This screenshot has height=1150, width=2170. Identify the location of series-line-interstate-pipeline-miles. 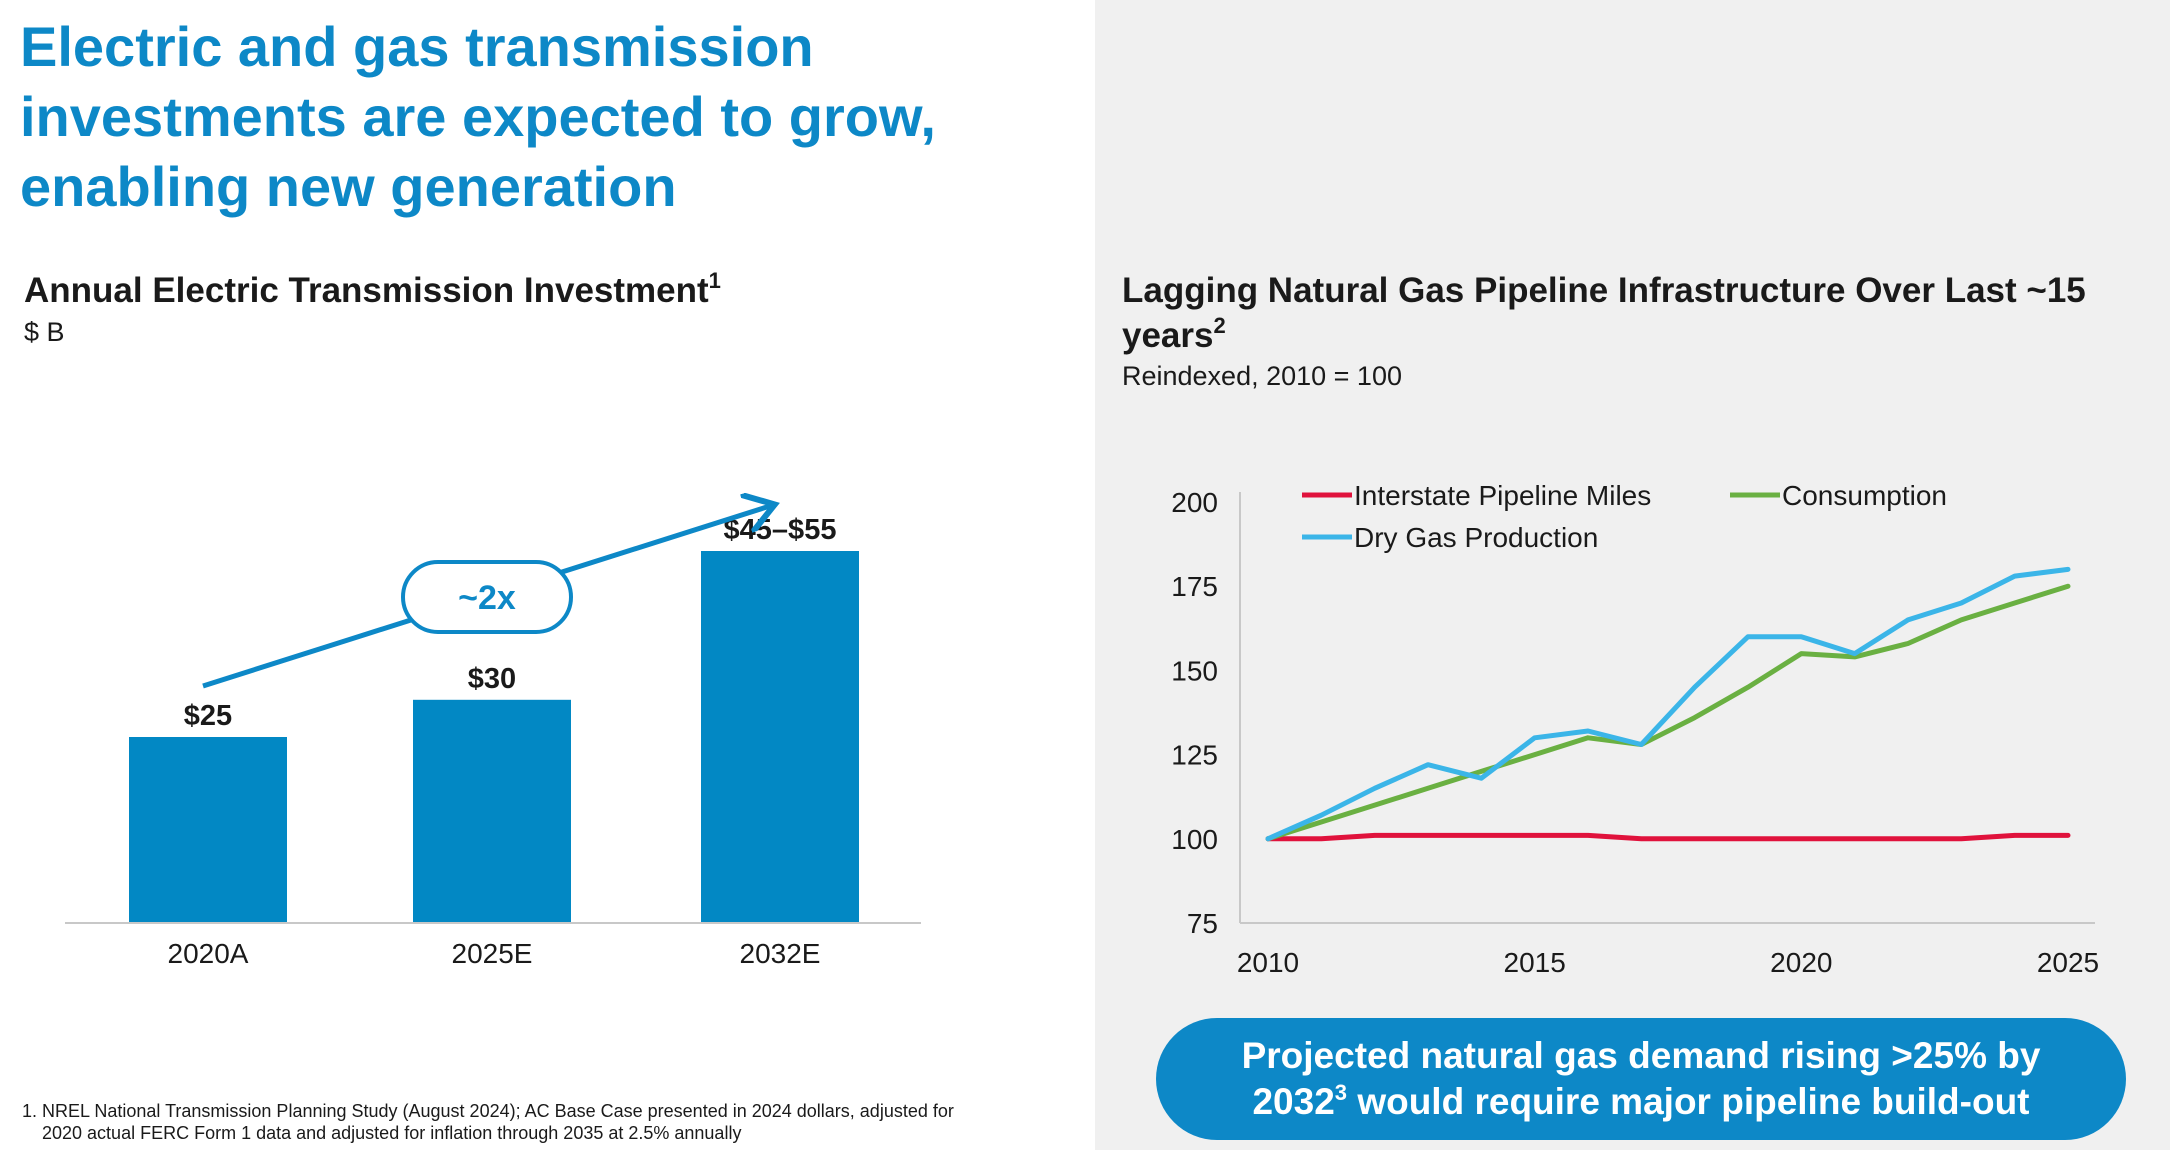
(1668, 837).